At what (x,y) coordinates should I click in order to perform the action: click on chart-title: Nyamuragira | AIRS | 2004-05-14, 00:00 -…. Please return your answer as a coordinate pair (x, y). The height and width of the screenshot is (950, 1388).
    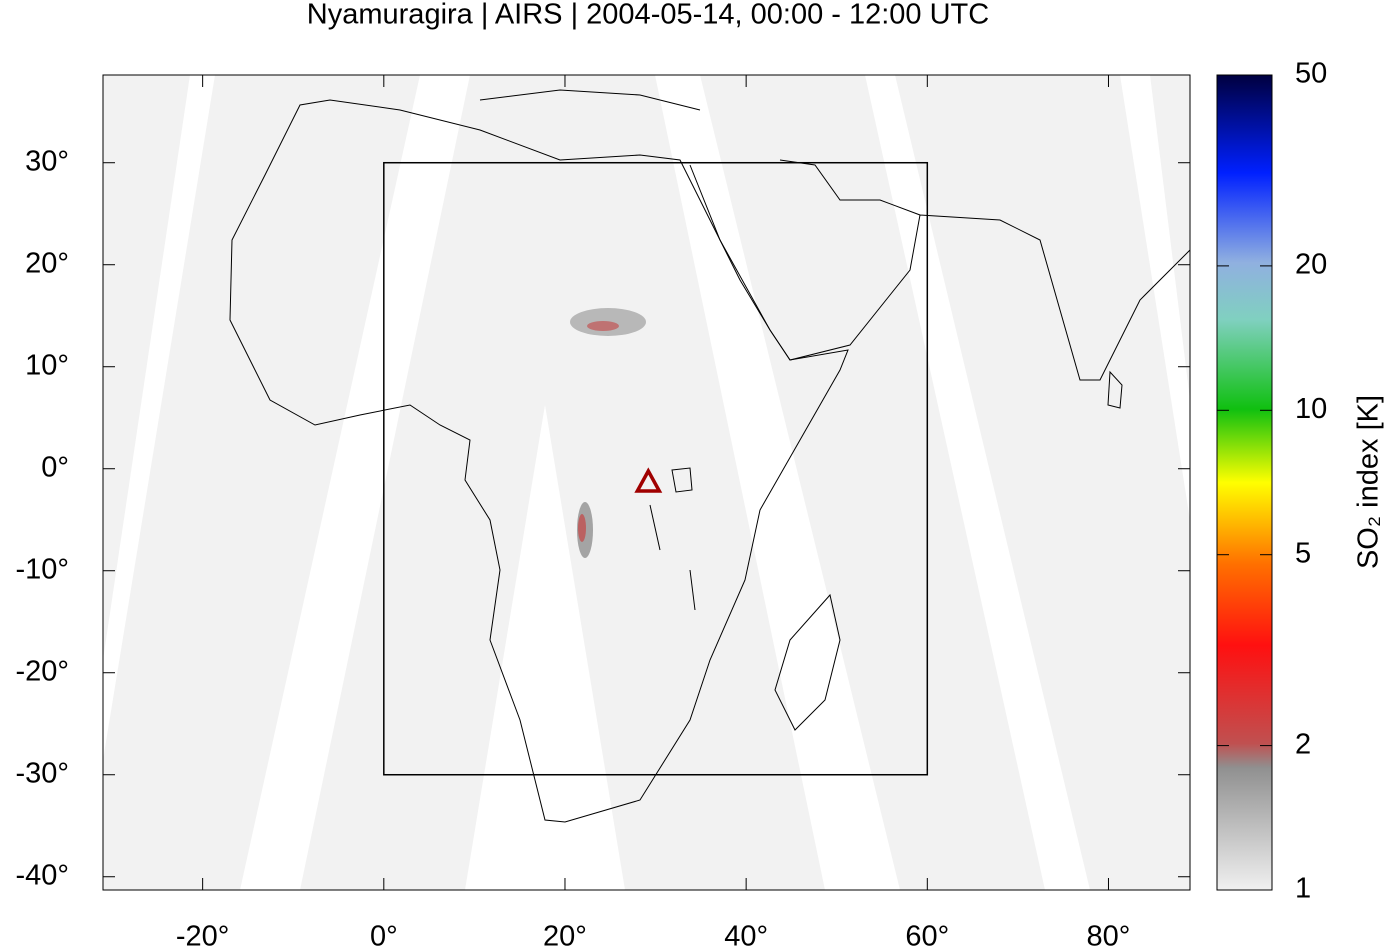
    Looking at the image, I should click on (648, 15).